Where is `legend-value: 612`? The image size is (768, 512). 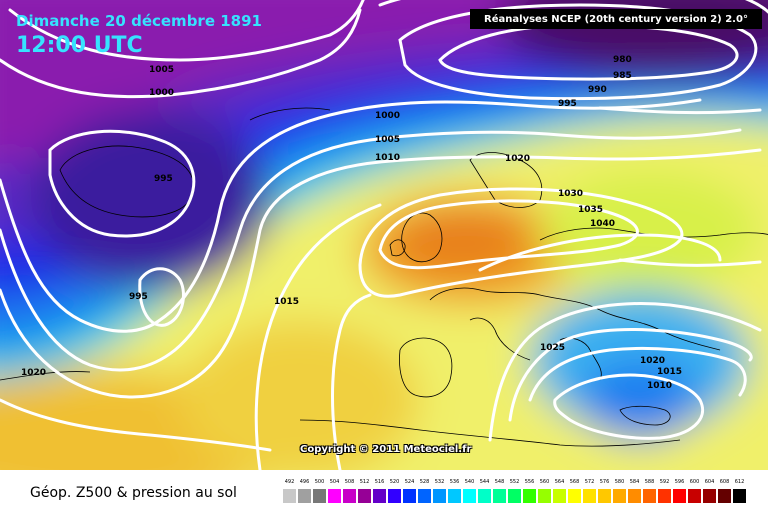
legend-value: 612 is located at coordinates (739, 482).